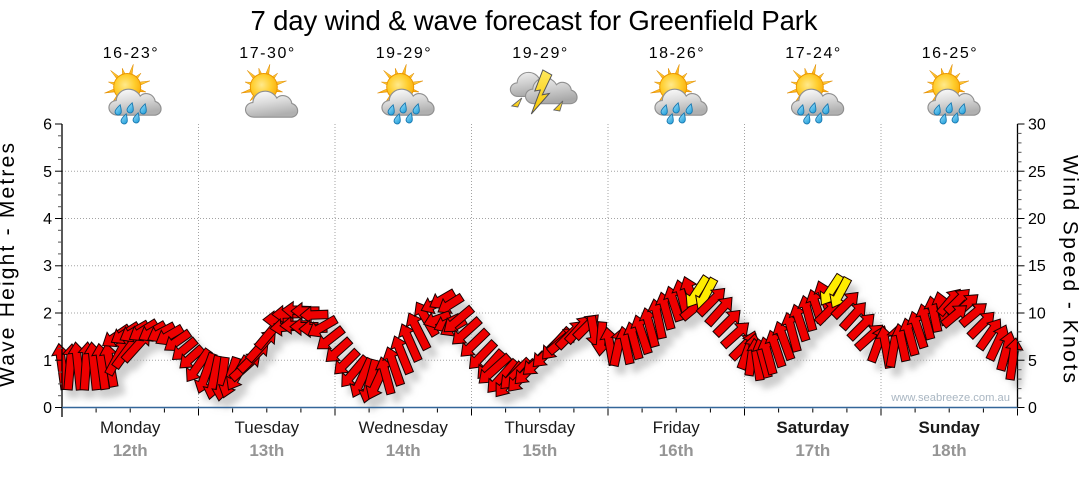 The height and width of the screenshot is (480, 1080). Describe the element at coordinates (1037, 125) in the screenshot. I see `svg-text: 30` at that location.